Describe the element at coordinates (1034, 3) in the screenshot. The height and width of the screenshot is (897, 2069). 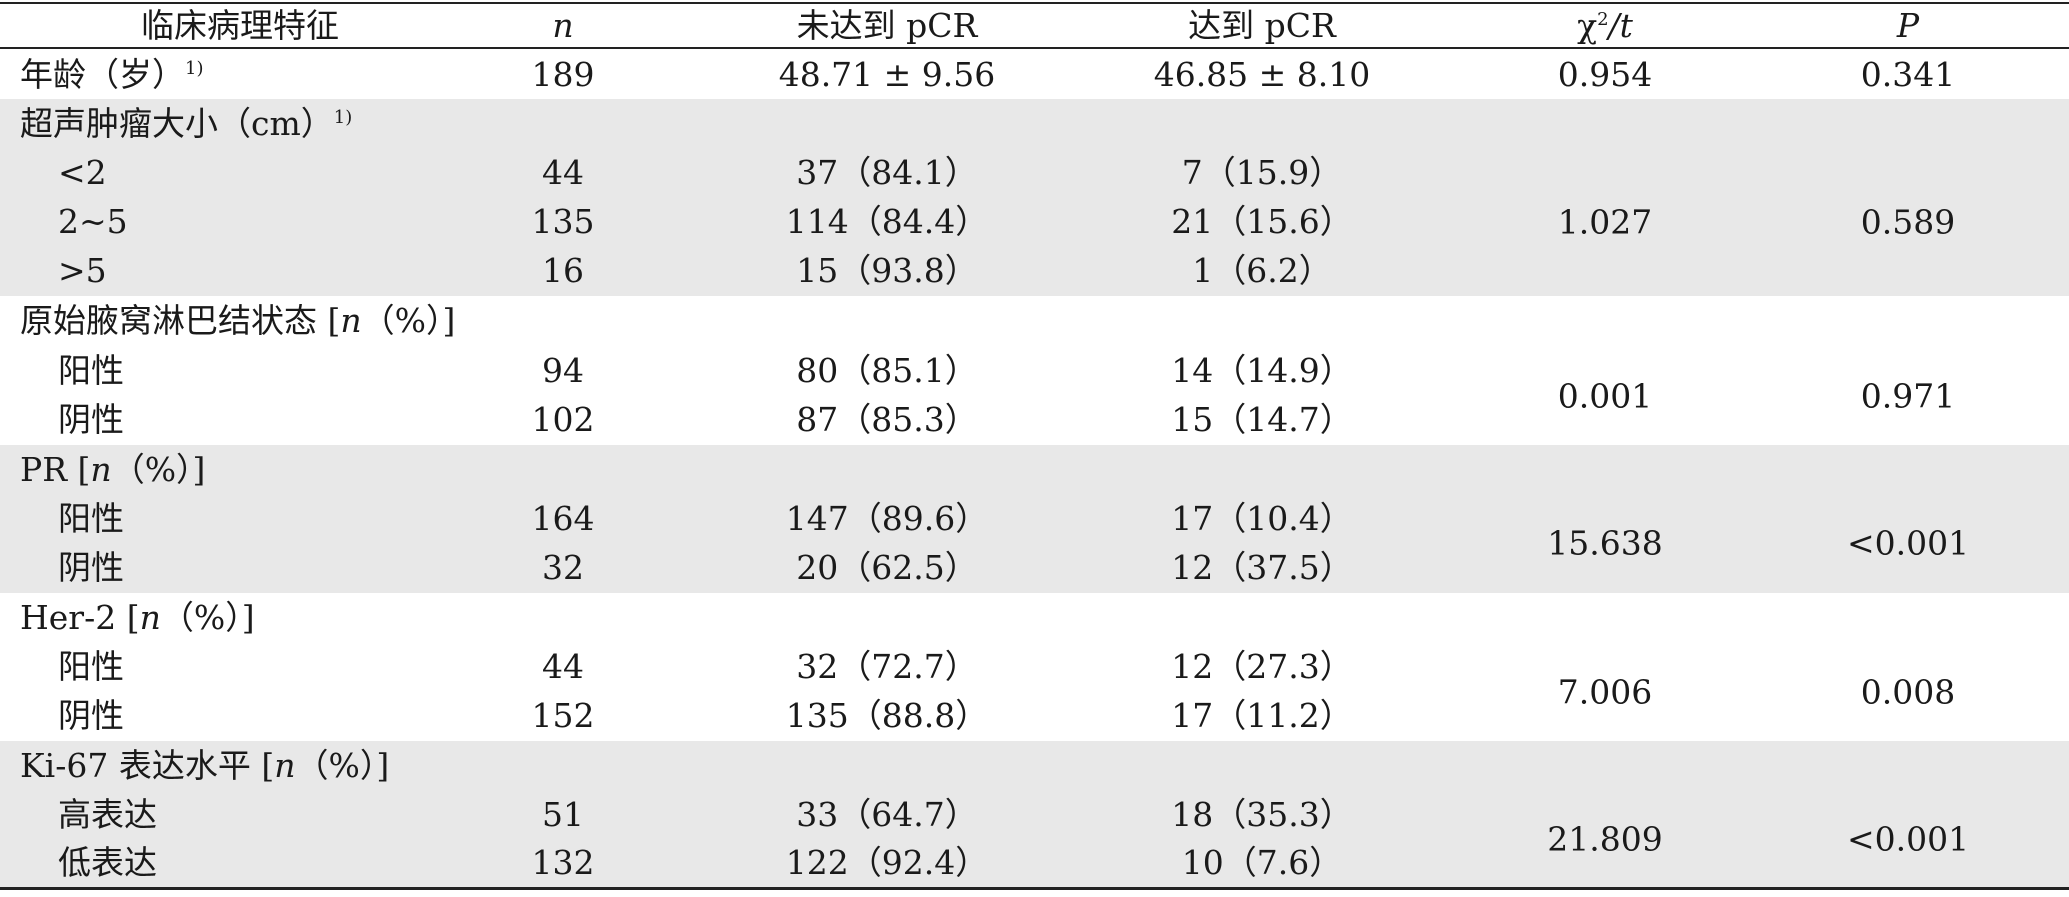
I see `table-top-rule` at that location.